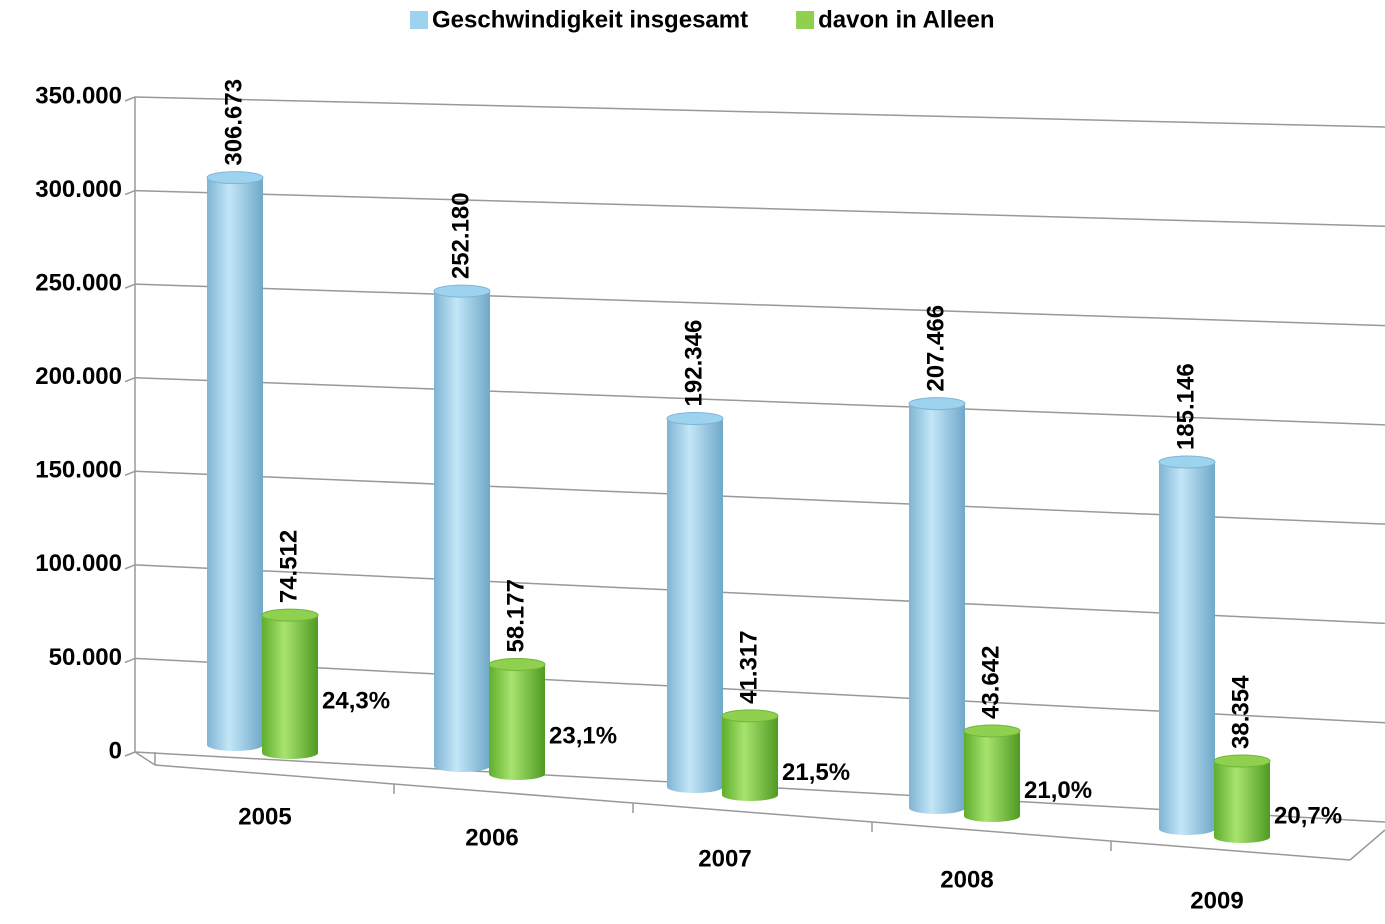  What do you see at coordinates (78, 470) in the screenshot?
I see `y-tick-label: 150.000` at bounding box center [78, 470].